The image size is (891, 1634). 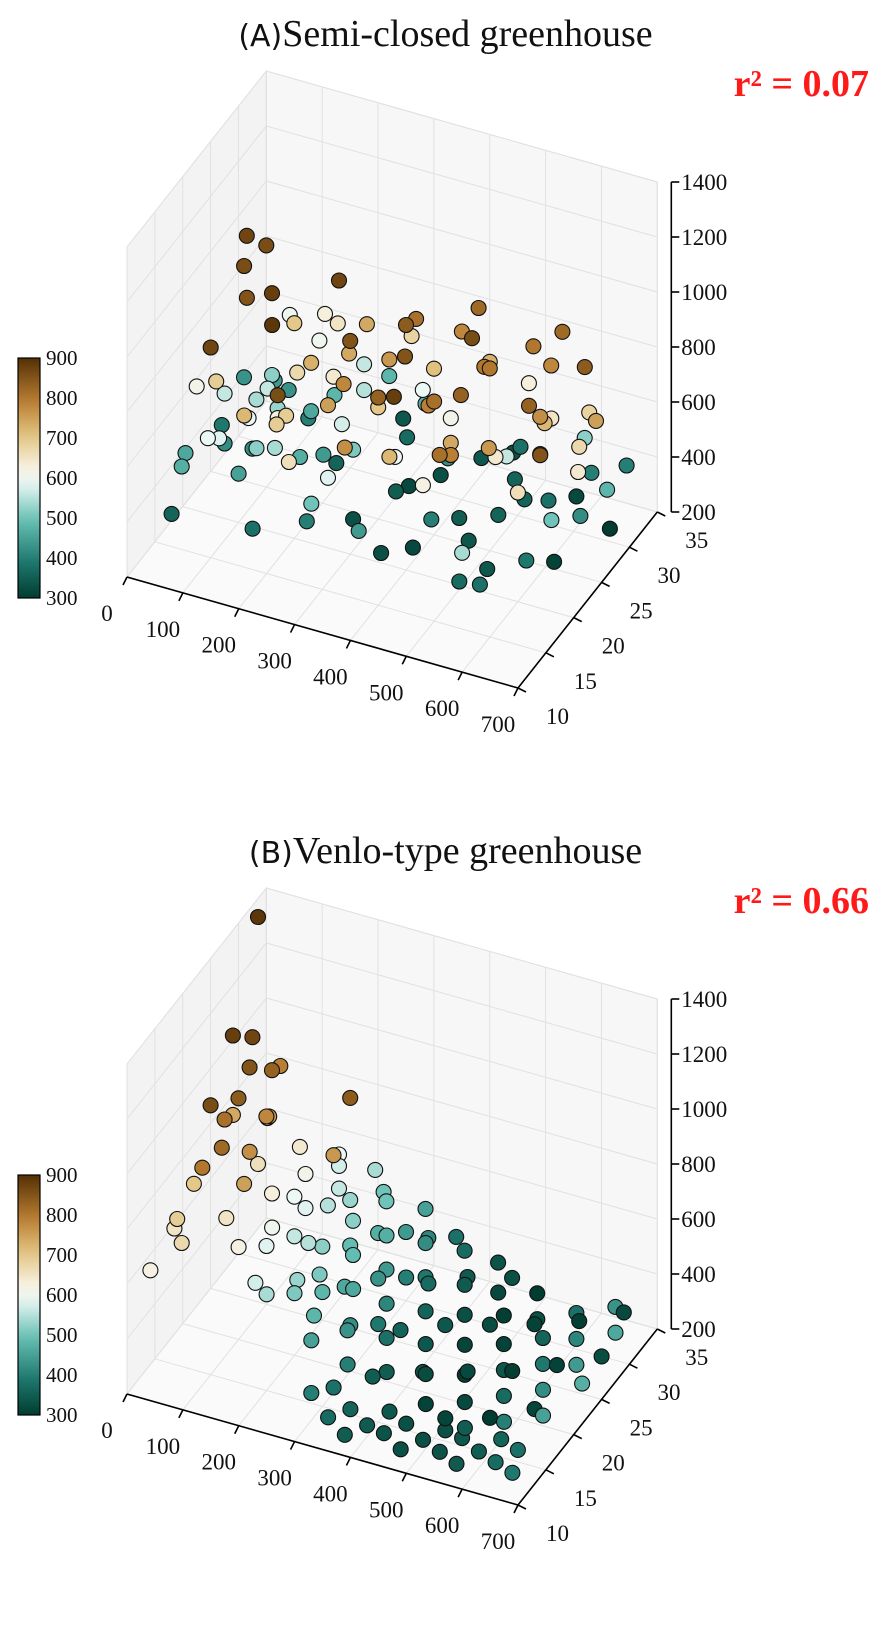 What do you see at coordinates (704, 182) in the screenshot?
I see `z-tick-label: 1400` at bounding box center [704, 182].